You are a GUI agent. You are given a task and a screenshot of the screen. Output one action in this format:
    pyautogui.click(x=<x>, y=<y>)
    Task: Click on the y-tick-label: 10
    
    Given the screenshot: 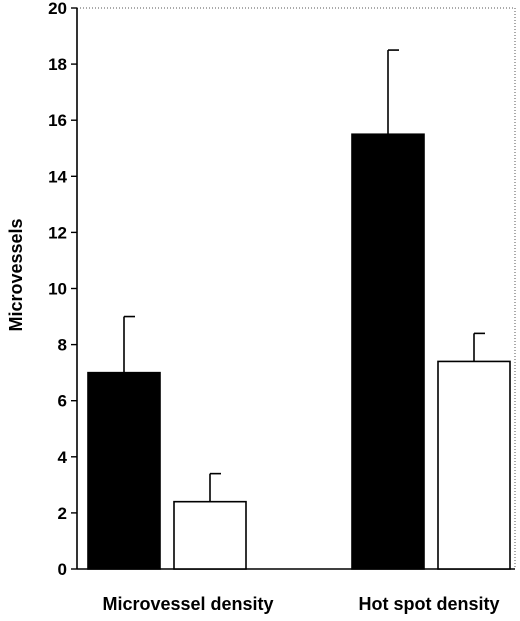 What is the action you would take?
    pyautogui.click(x=57, y=289)
    